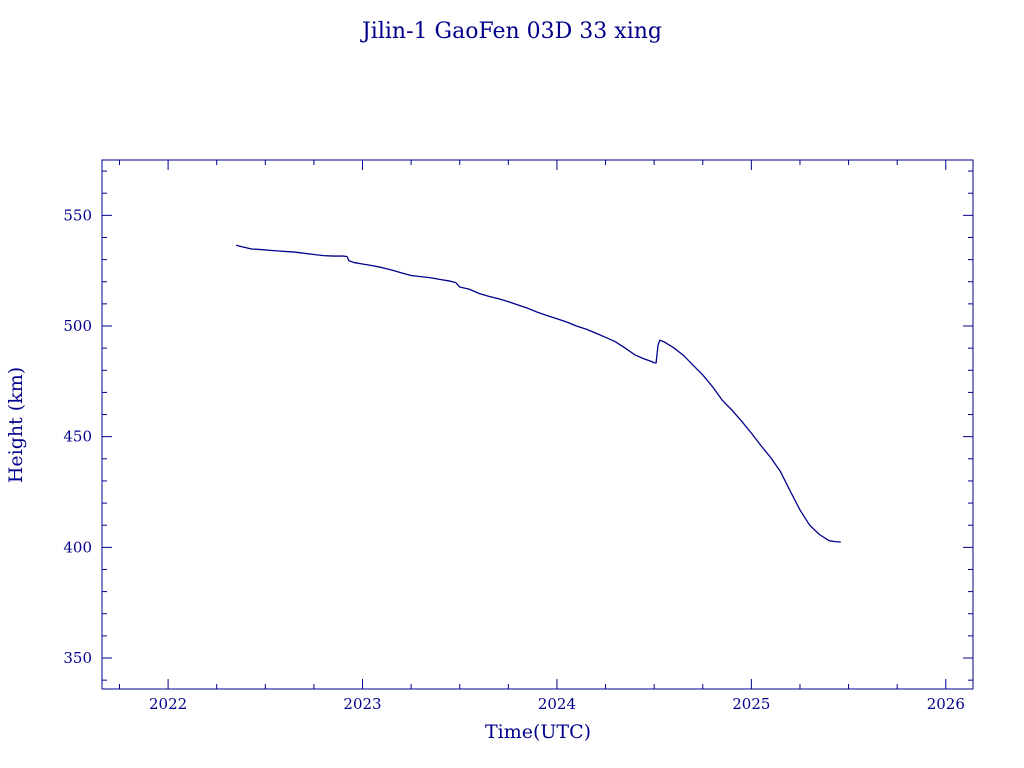 Image resolution: width=1024 pixels, height=768 pixels. What do you see at coordinates (16, 425) in the screenshot?
I see `y-axis-label: Height (km)` at bounding box center [16, 425].